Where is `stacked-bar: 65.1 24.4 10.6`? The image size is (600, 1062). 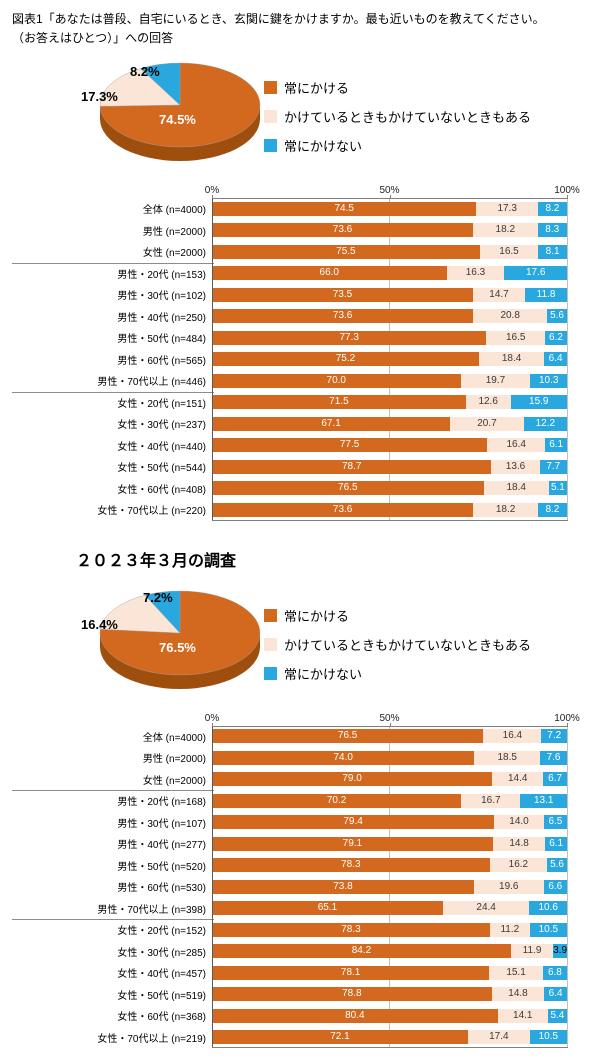 stacked-bar: 65.1 24.4 10.6 is located at coordinates (389, 908).